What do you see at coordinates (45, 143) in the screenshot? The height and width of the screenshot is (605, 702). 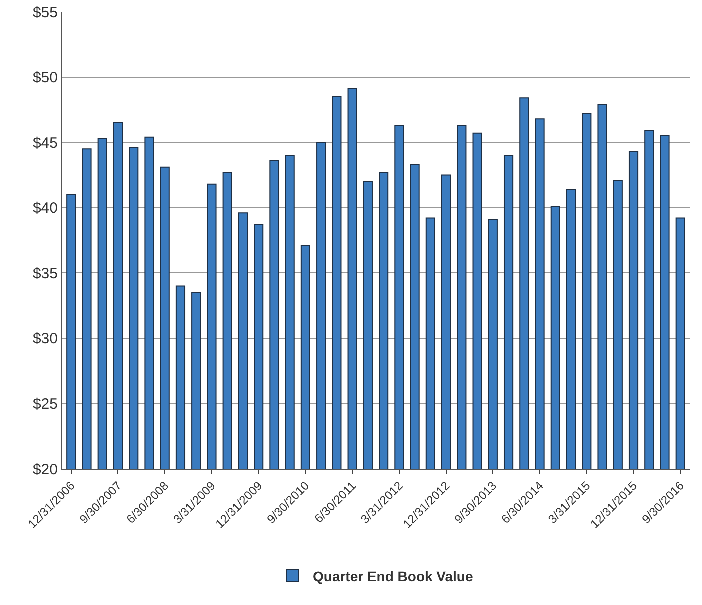 I see `y-tick-label: $45` at bounding box center [45, 143].